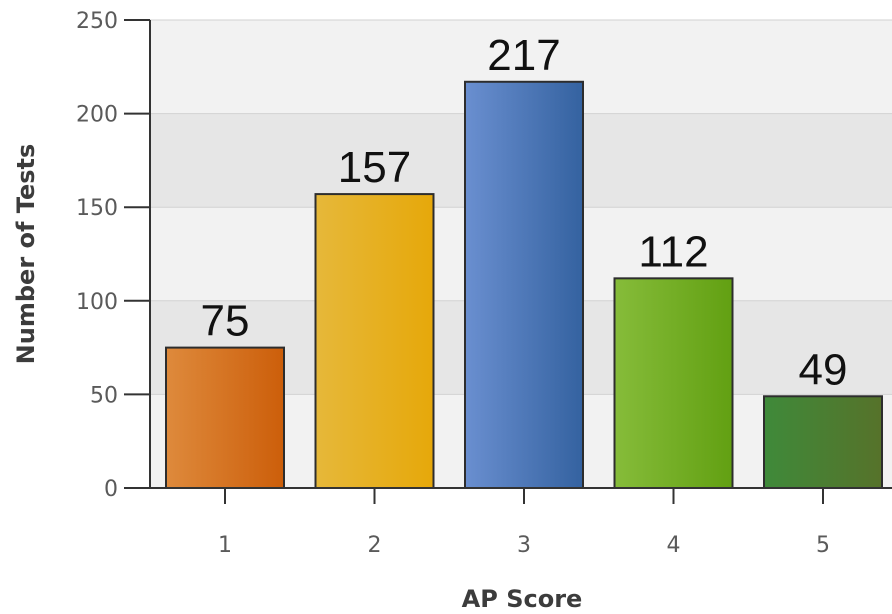  I want to click on x-tick-label: 1, so click(225, 545).